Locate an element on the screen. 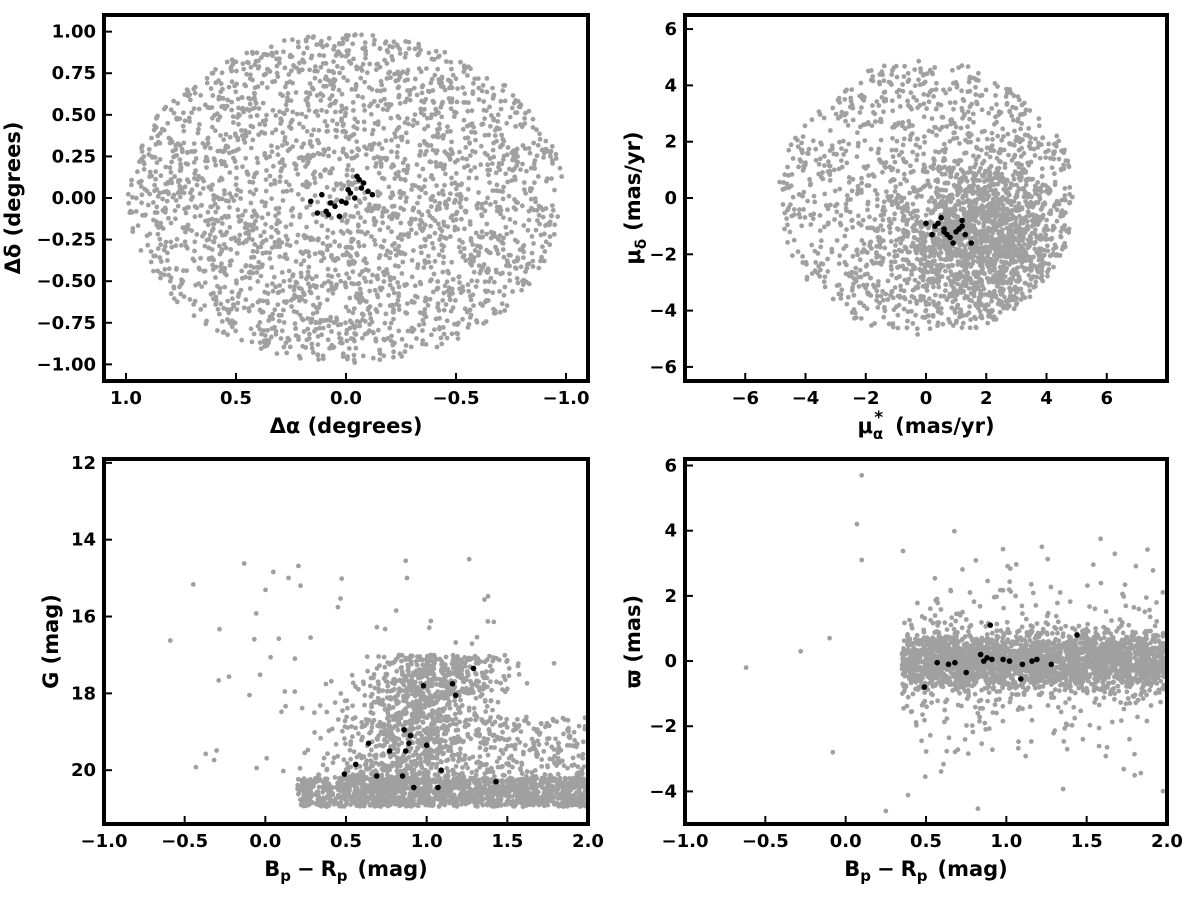  y-axis-label: Δδ (degrees) is located at coordinates (13, 198).